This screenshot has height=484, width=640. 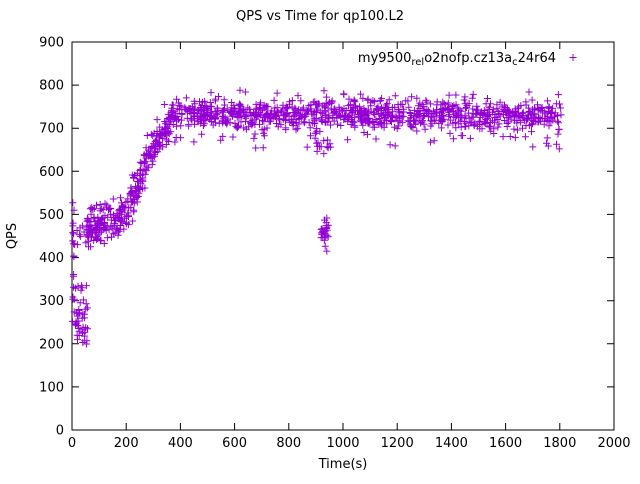 What do you see at coordinates (51, 387) in the screenshot?
I see `y-tick-label: 100` at bounding box center [51, 387].